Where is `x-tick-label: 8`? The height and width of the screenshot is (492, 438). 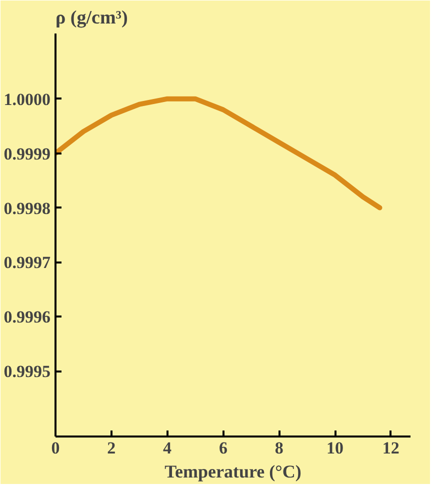 x-tick-label: 8 is located at coordinates (279, 448).